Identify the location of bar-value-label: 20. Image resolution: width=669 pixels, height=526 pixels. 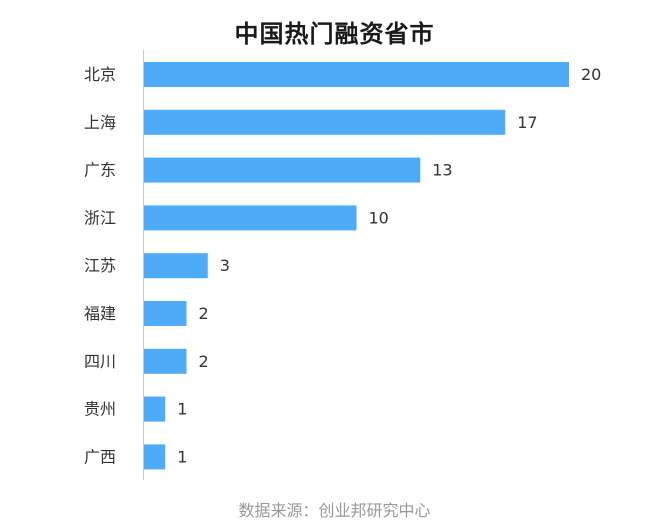
(591, 74).